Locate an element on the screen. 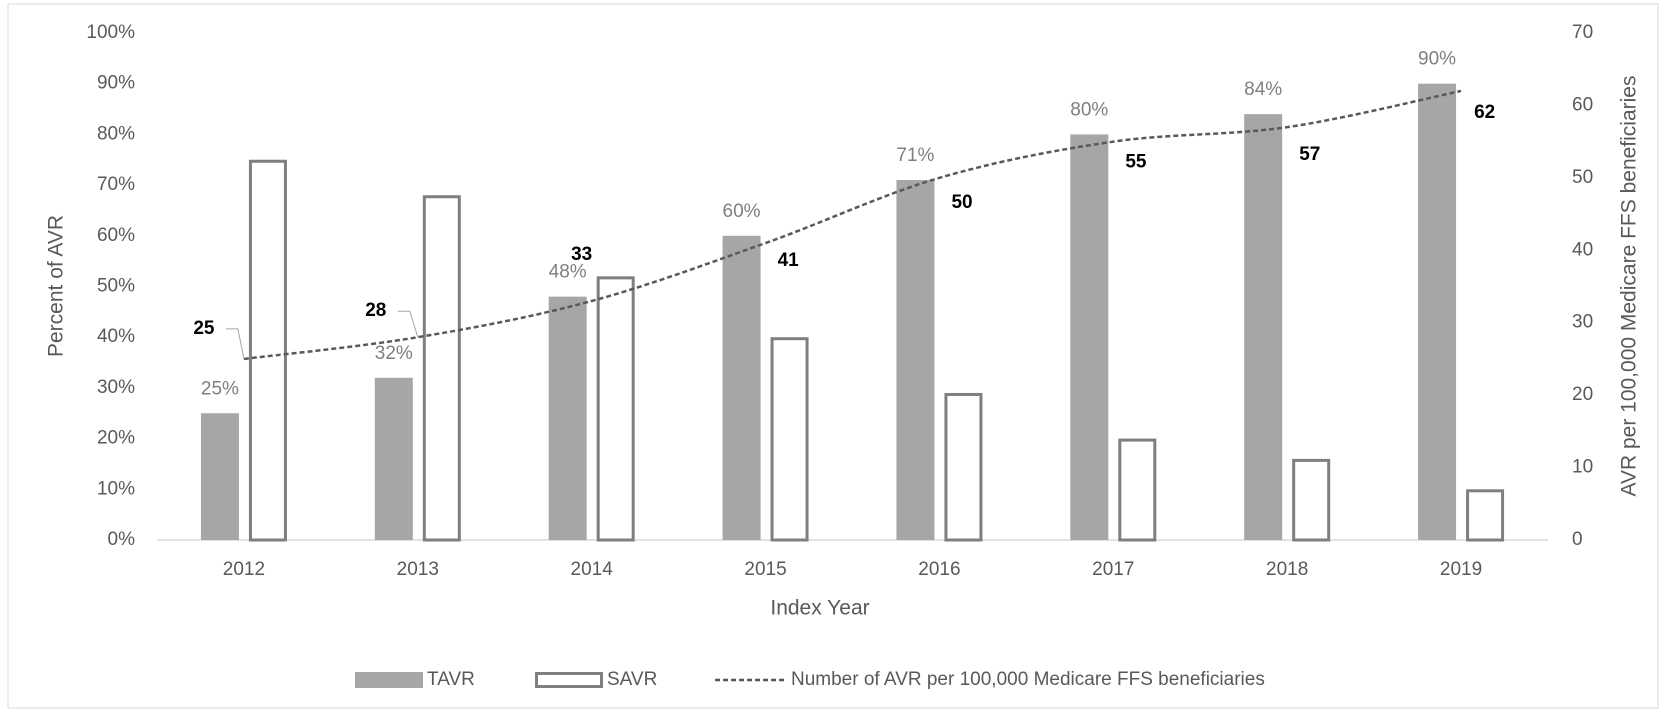  y-tick-label: 100% is located at coordinates (110, 32).